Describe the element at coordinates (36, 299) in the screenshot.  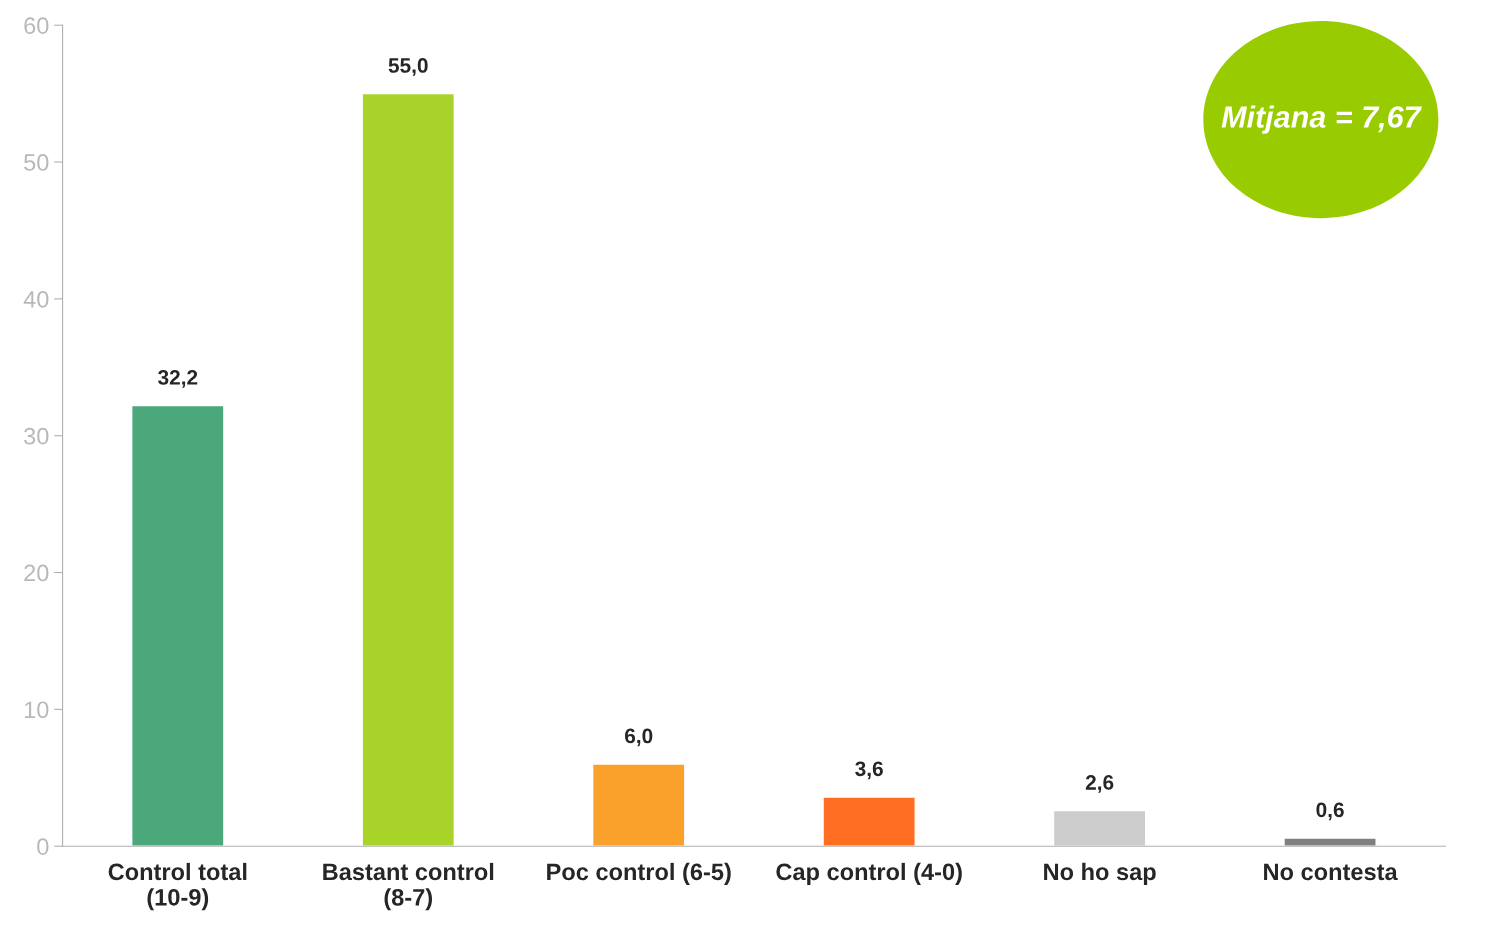
I see `y-tick-label: 40` at that location.